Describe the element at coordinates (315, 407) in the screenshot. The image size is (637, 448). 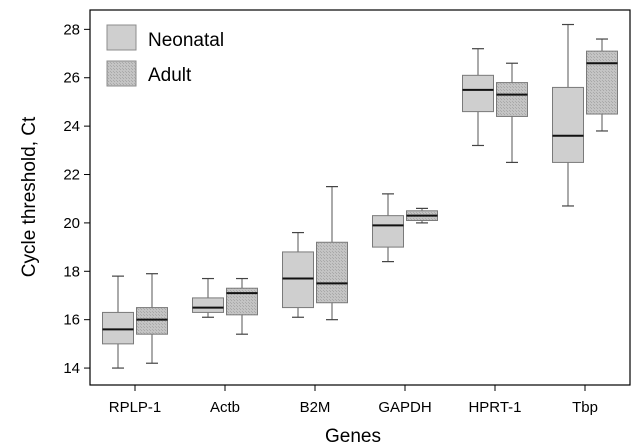
I see `x-tick-label: B2M` at that location.